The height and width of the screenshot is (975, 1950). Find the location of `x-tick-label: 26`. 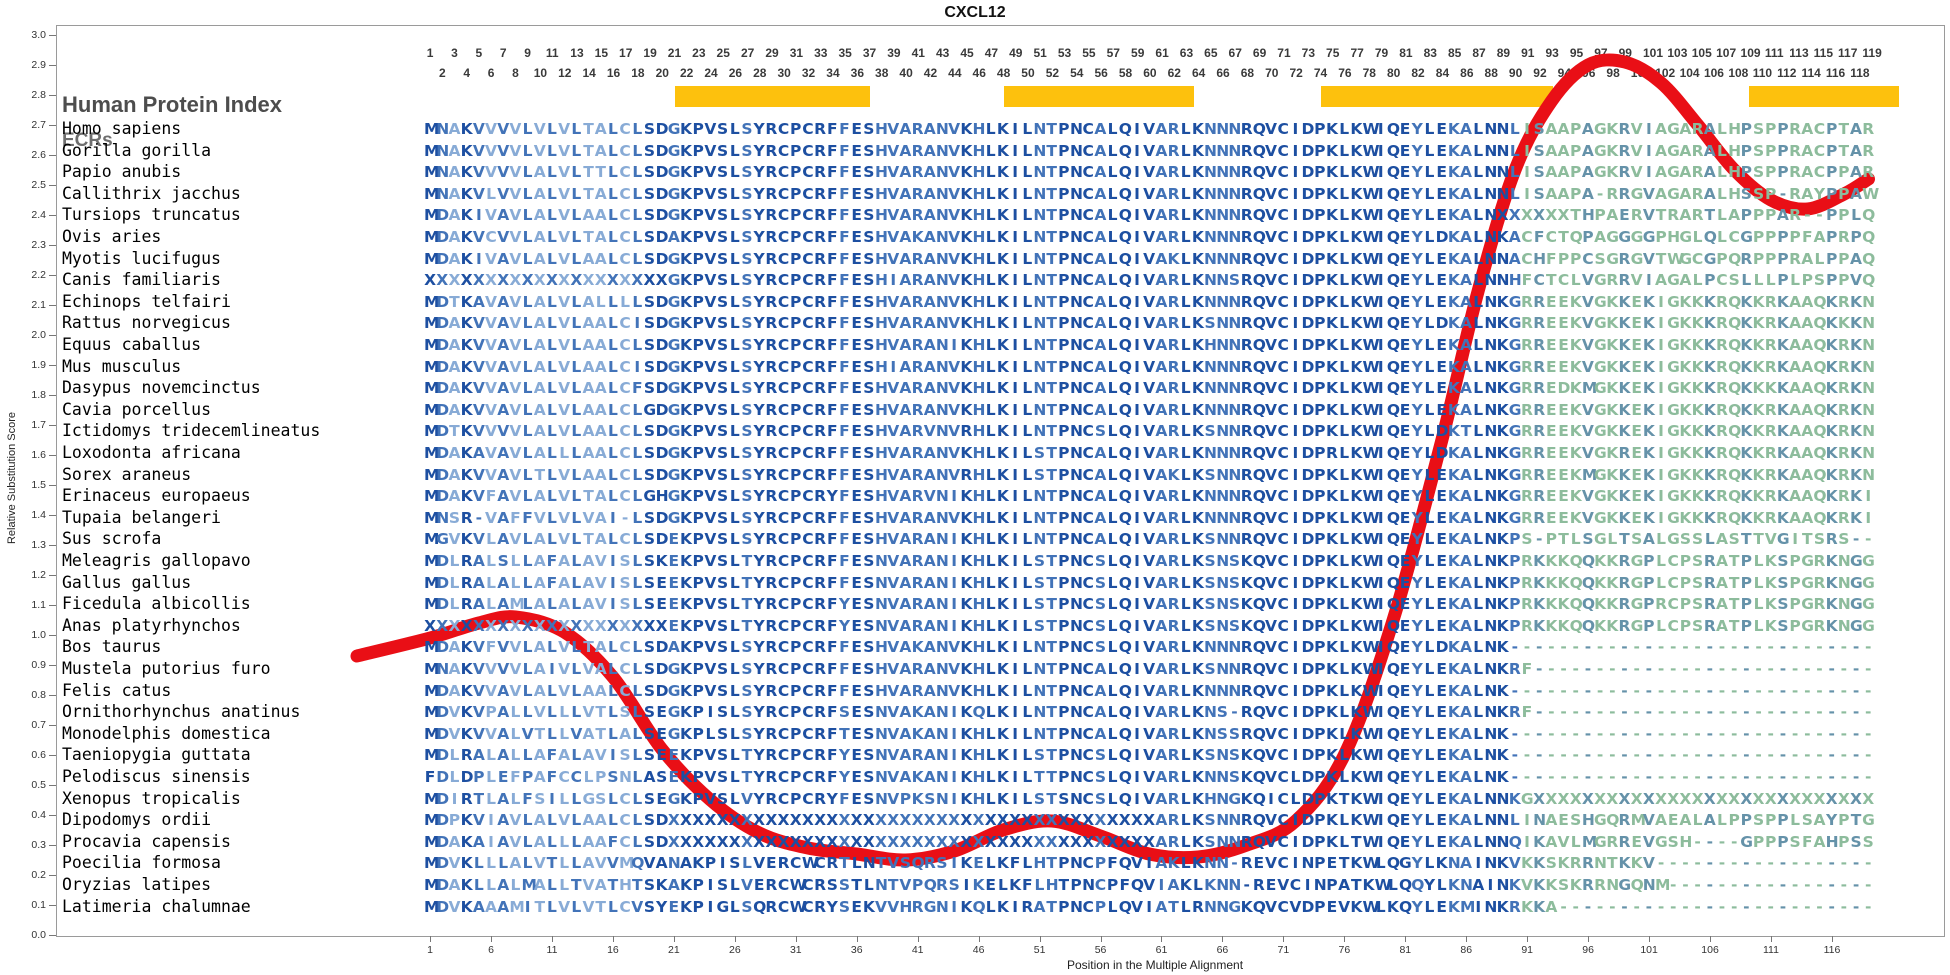

x-tick-label: 26 is located at coordinates (735, 950).